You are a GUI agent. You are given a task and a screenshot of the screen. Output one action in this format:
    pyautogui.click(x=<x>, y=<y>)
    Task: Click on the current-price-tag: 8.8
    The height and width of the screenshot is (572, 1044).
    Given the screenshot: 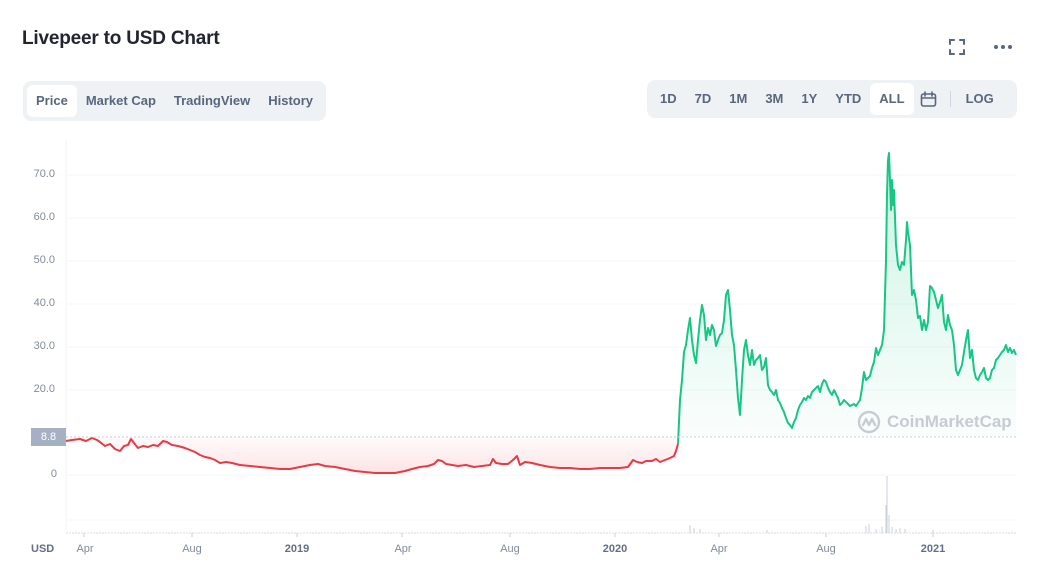 What is the action you would take?
    pyautogui.click(x=48, y=437)
    